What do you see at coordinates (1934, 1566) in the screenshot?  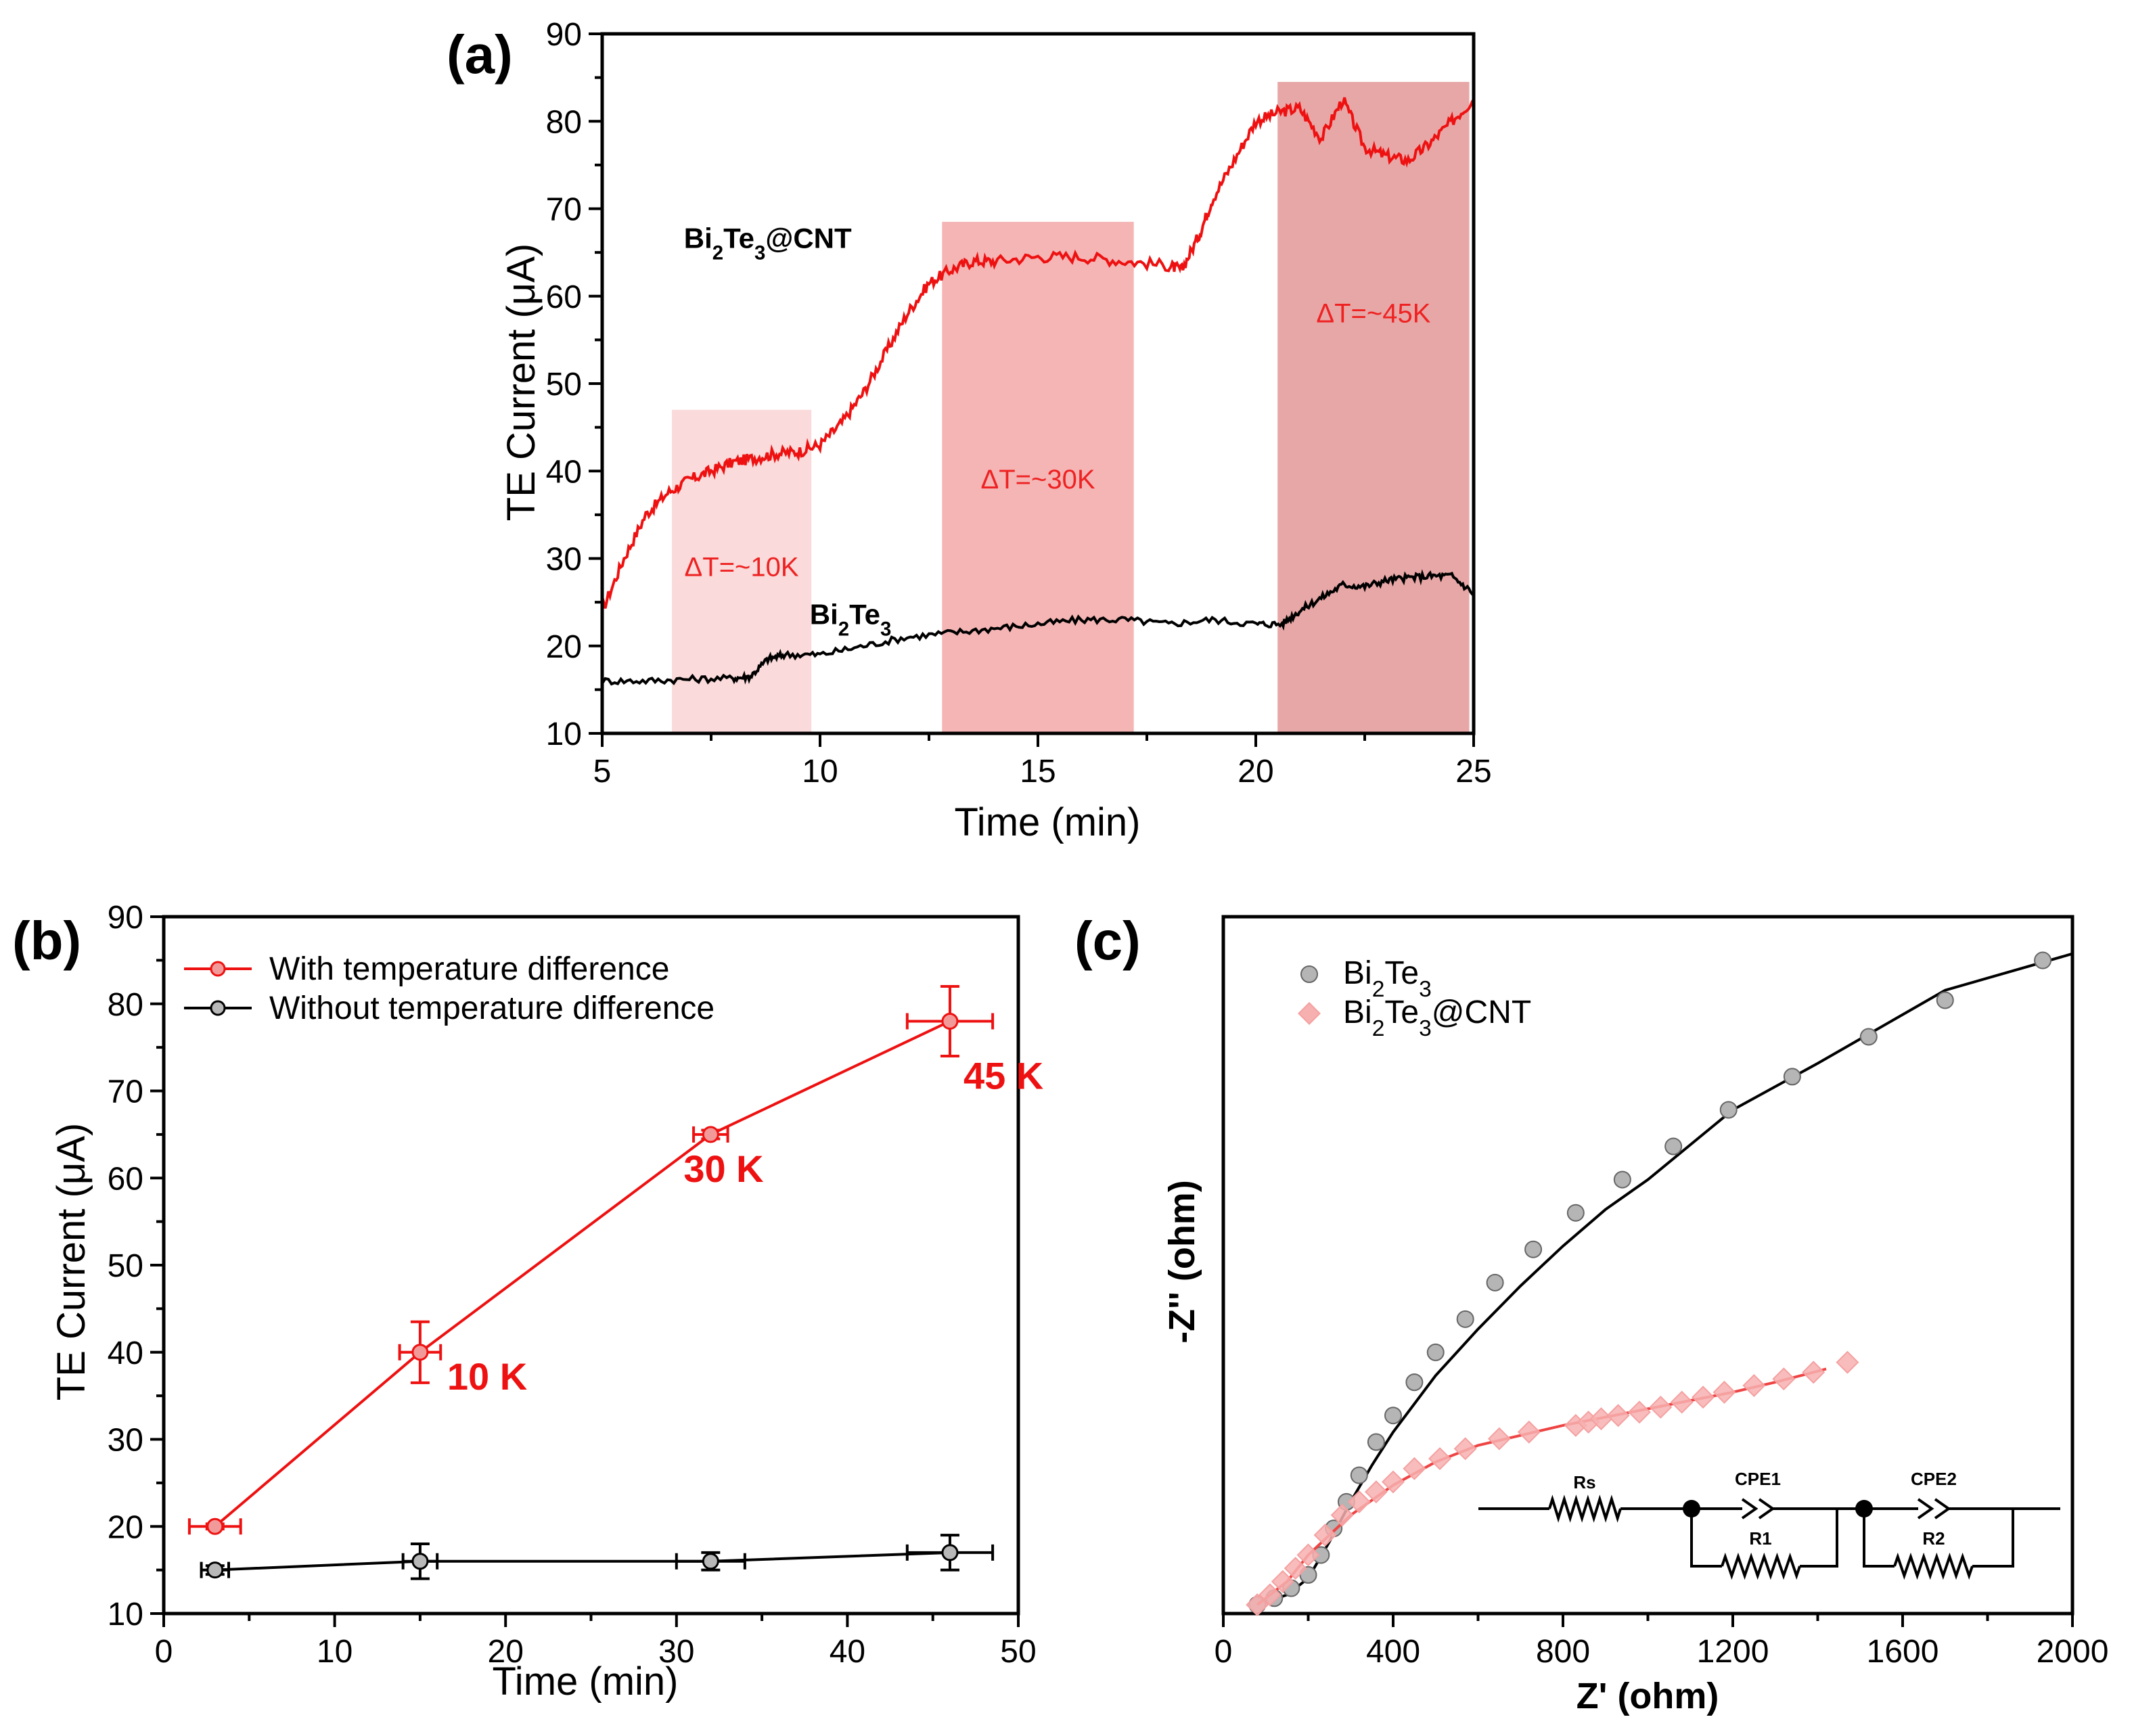 I see `c-resistor-r2` at bounding box center [1934, 1566].